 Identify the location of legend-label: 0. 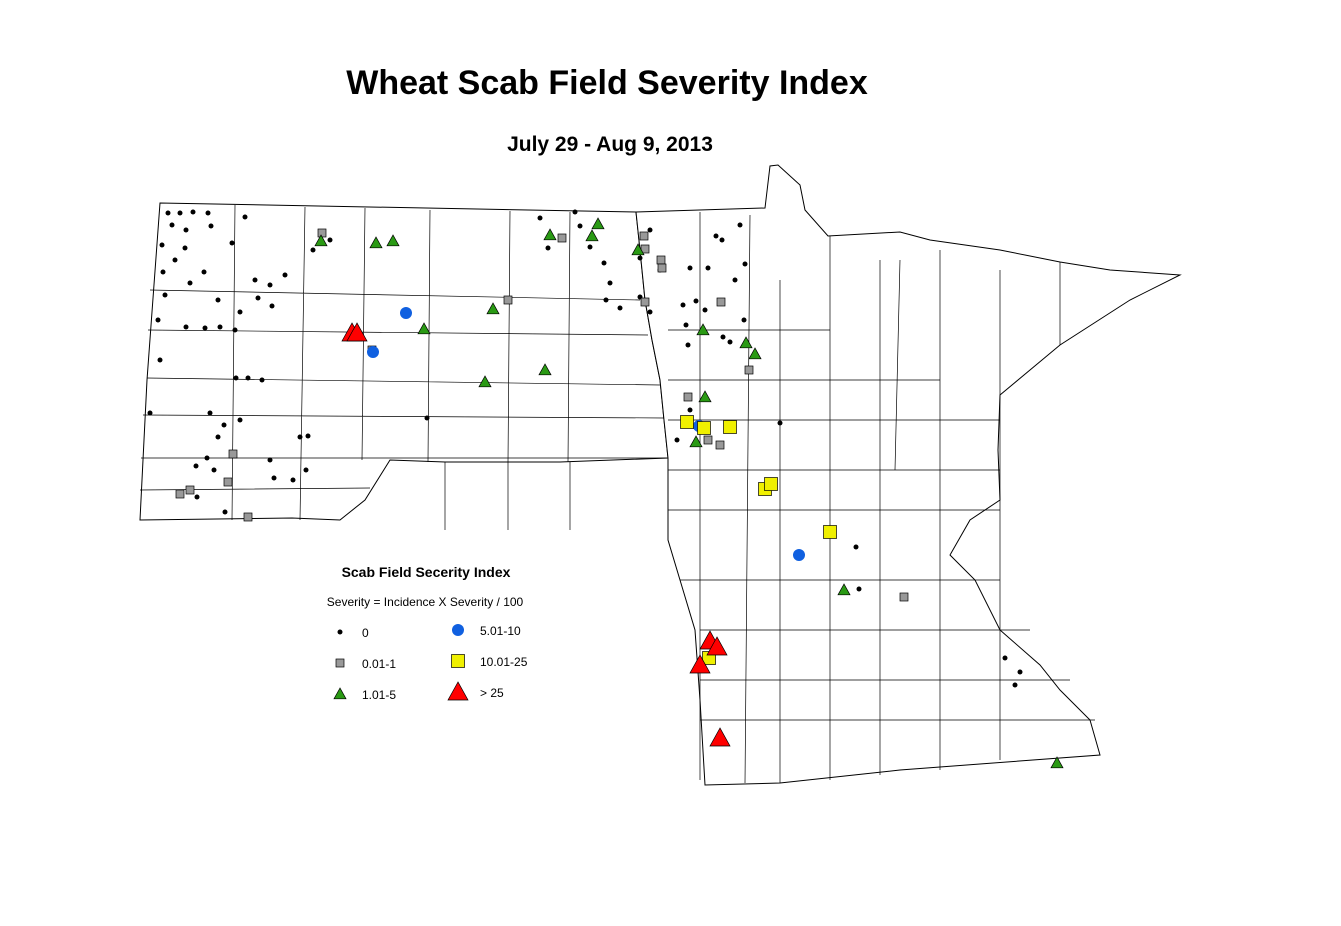
(365, 633).